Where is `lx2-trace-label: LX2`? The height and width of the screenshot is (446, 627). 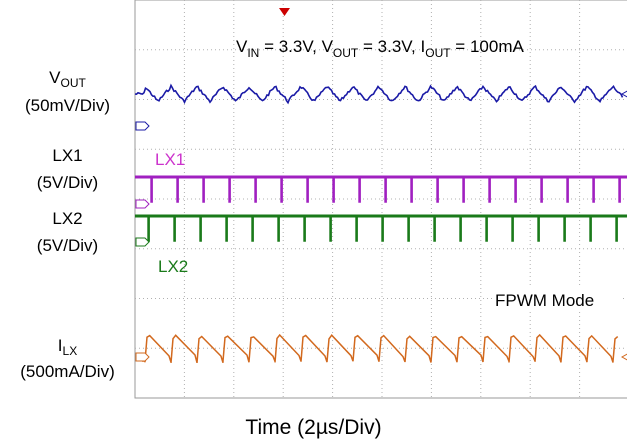
lx2-trace-label: LX2 is located at coordinates (173, 266).